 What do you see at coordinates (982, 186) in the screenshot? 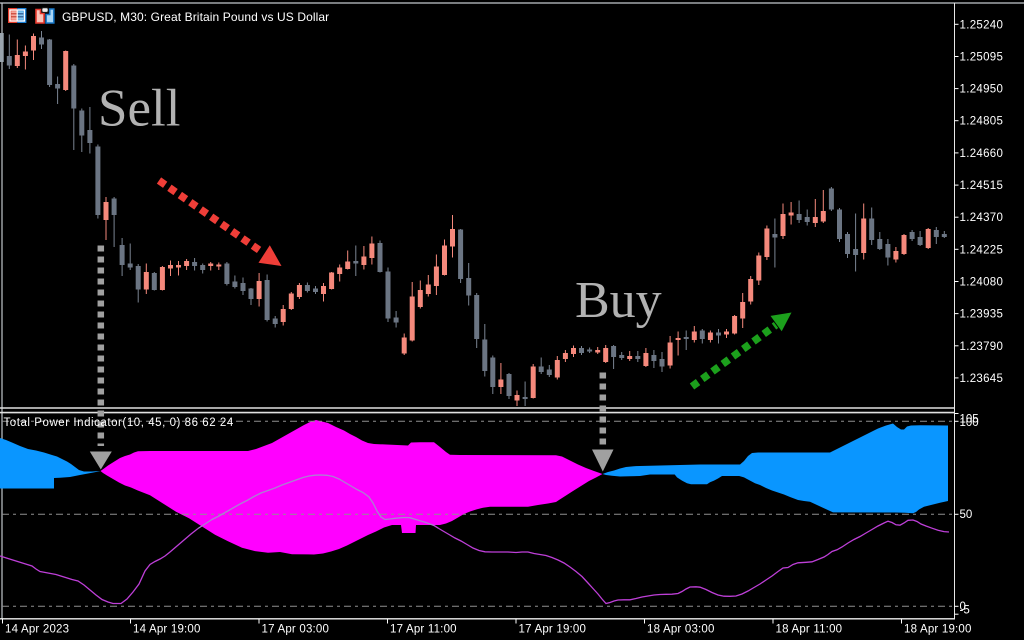
I see `svg-text: 1.24515` at bounding box center [982, 186].